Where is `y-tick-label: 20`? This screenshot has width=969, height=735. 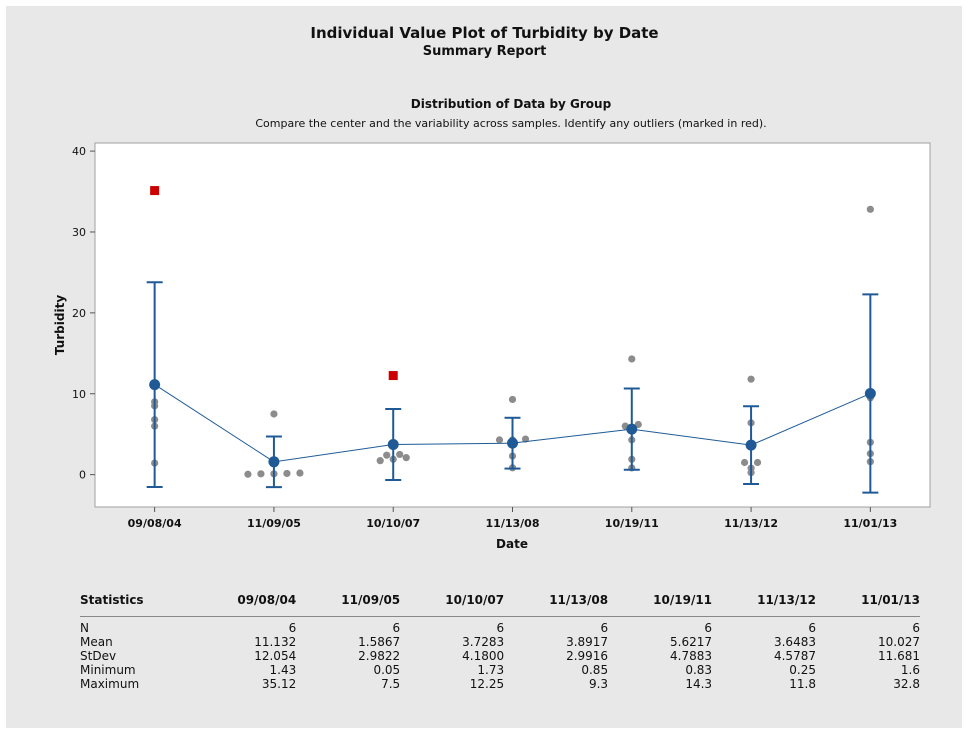
y-tick-label: 20 is located at coordinates (79, 313).